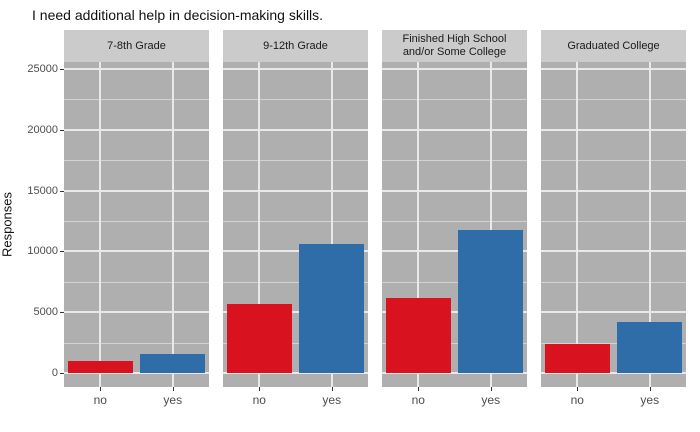  Describe the element at coordinates (54, 373) in the screenshot. I see `y-tick-label: 0` at that location.